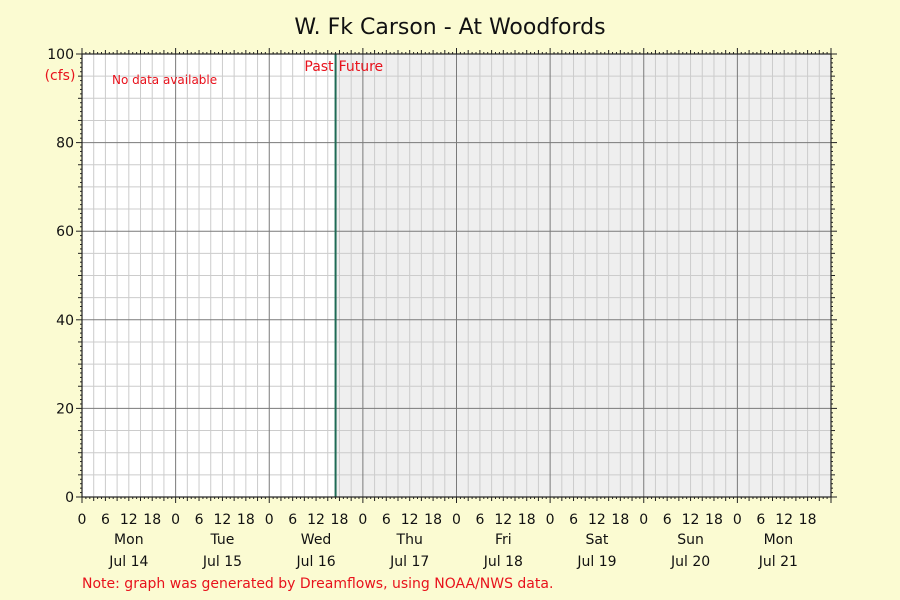 The image size is (900, 600). I want to click on x-date-label: Jul 15, so click(222, 562).